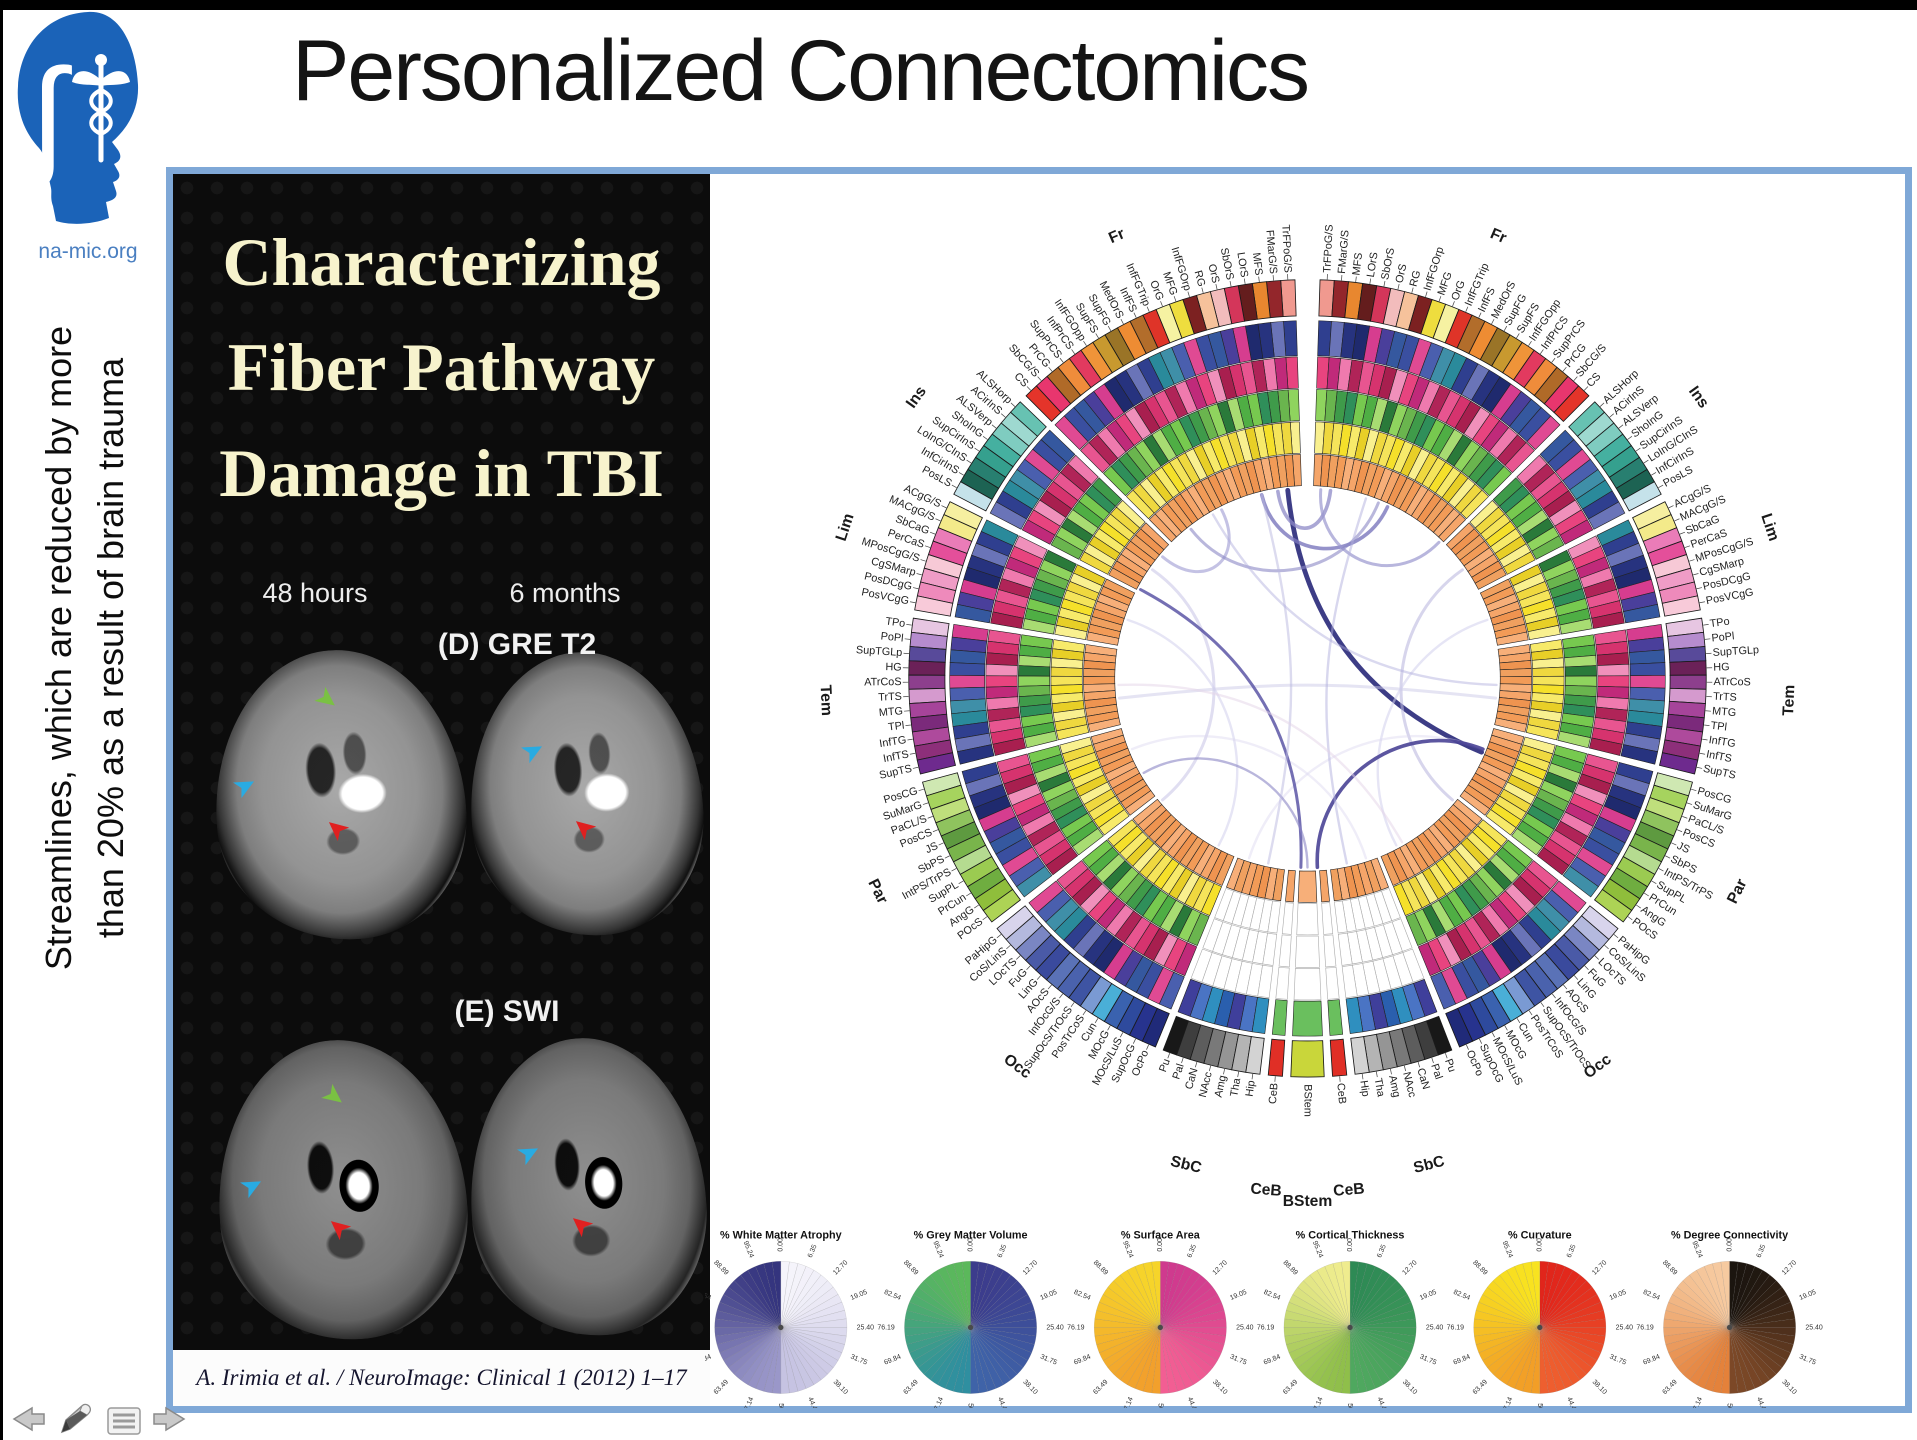  What do you see at coordinates (1719, 623) in the screenshot?
I see `region-label: TPo` at bounding box center [1719, 623].